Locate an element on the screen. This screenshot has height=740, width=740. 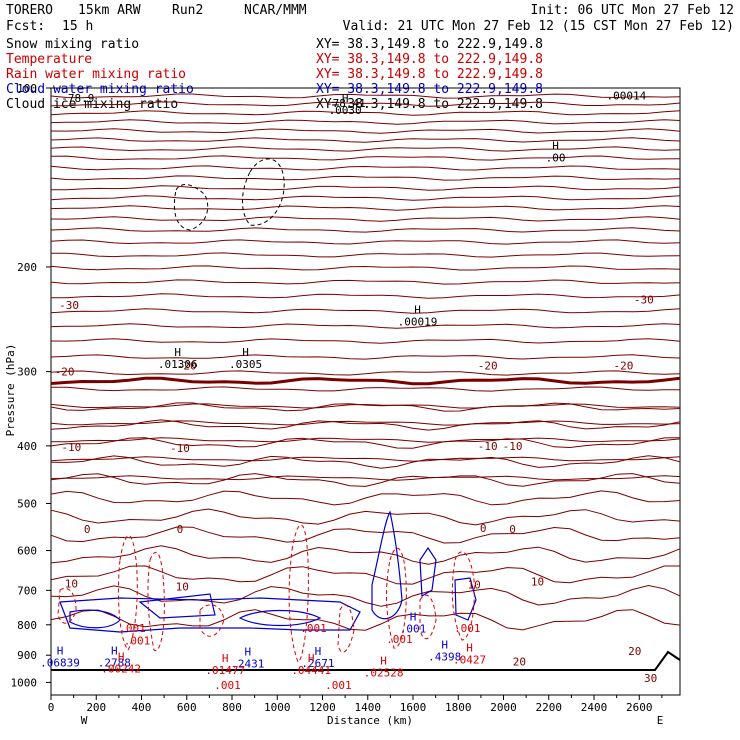
extremum-value: .0305 is located at coordinates (245, 364).